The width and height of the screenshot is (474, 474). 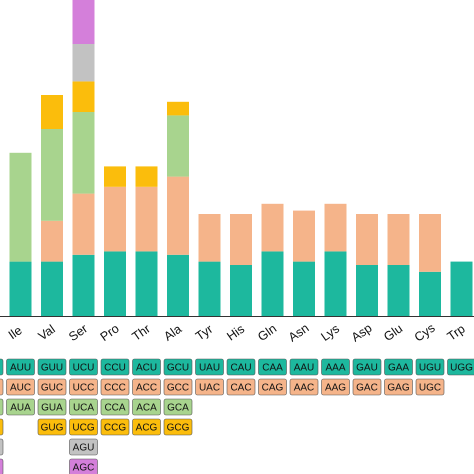 I want to click on codon-label-gau: GAU, so click(x=367, y=368).